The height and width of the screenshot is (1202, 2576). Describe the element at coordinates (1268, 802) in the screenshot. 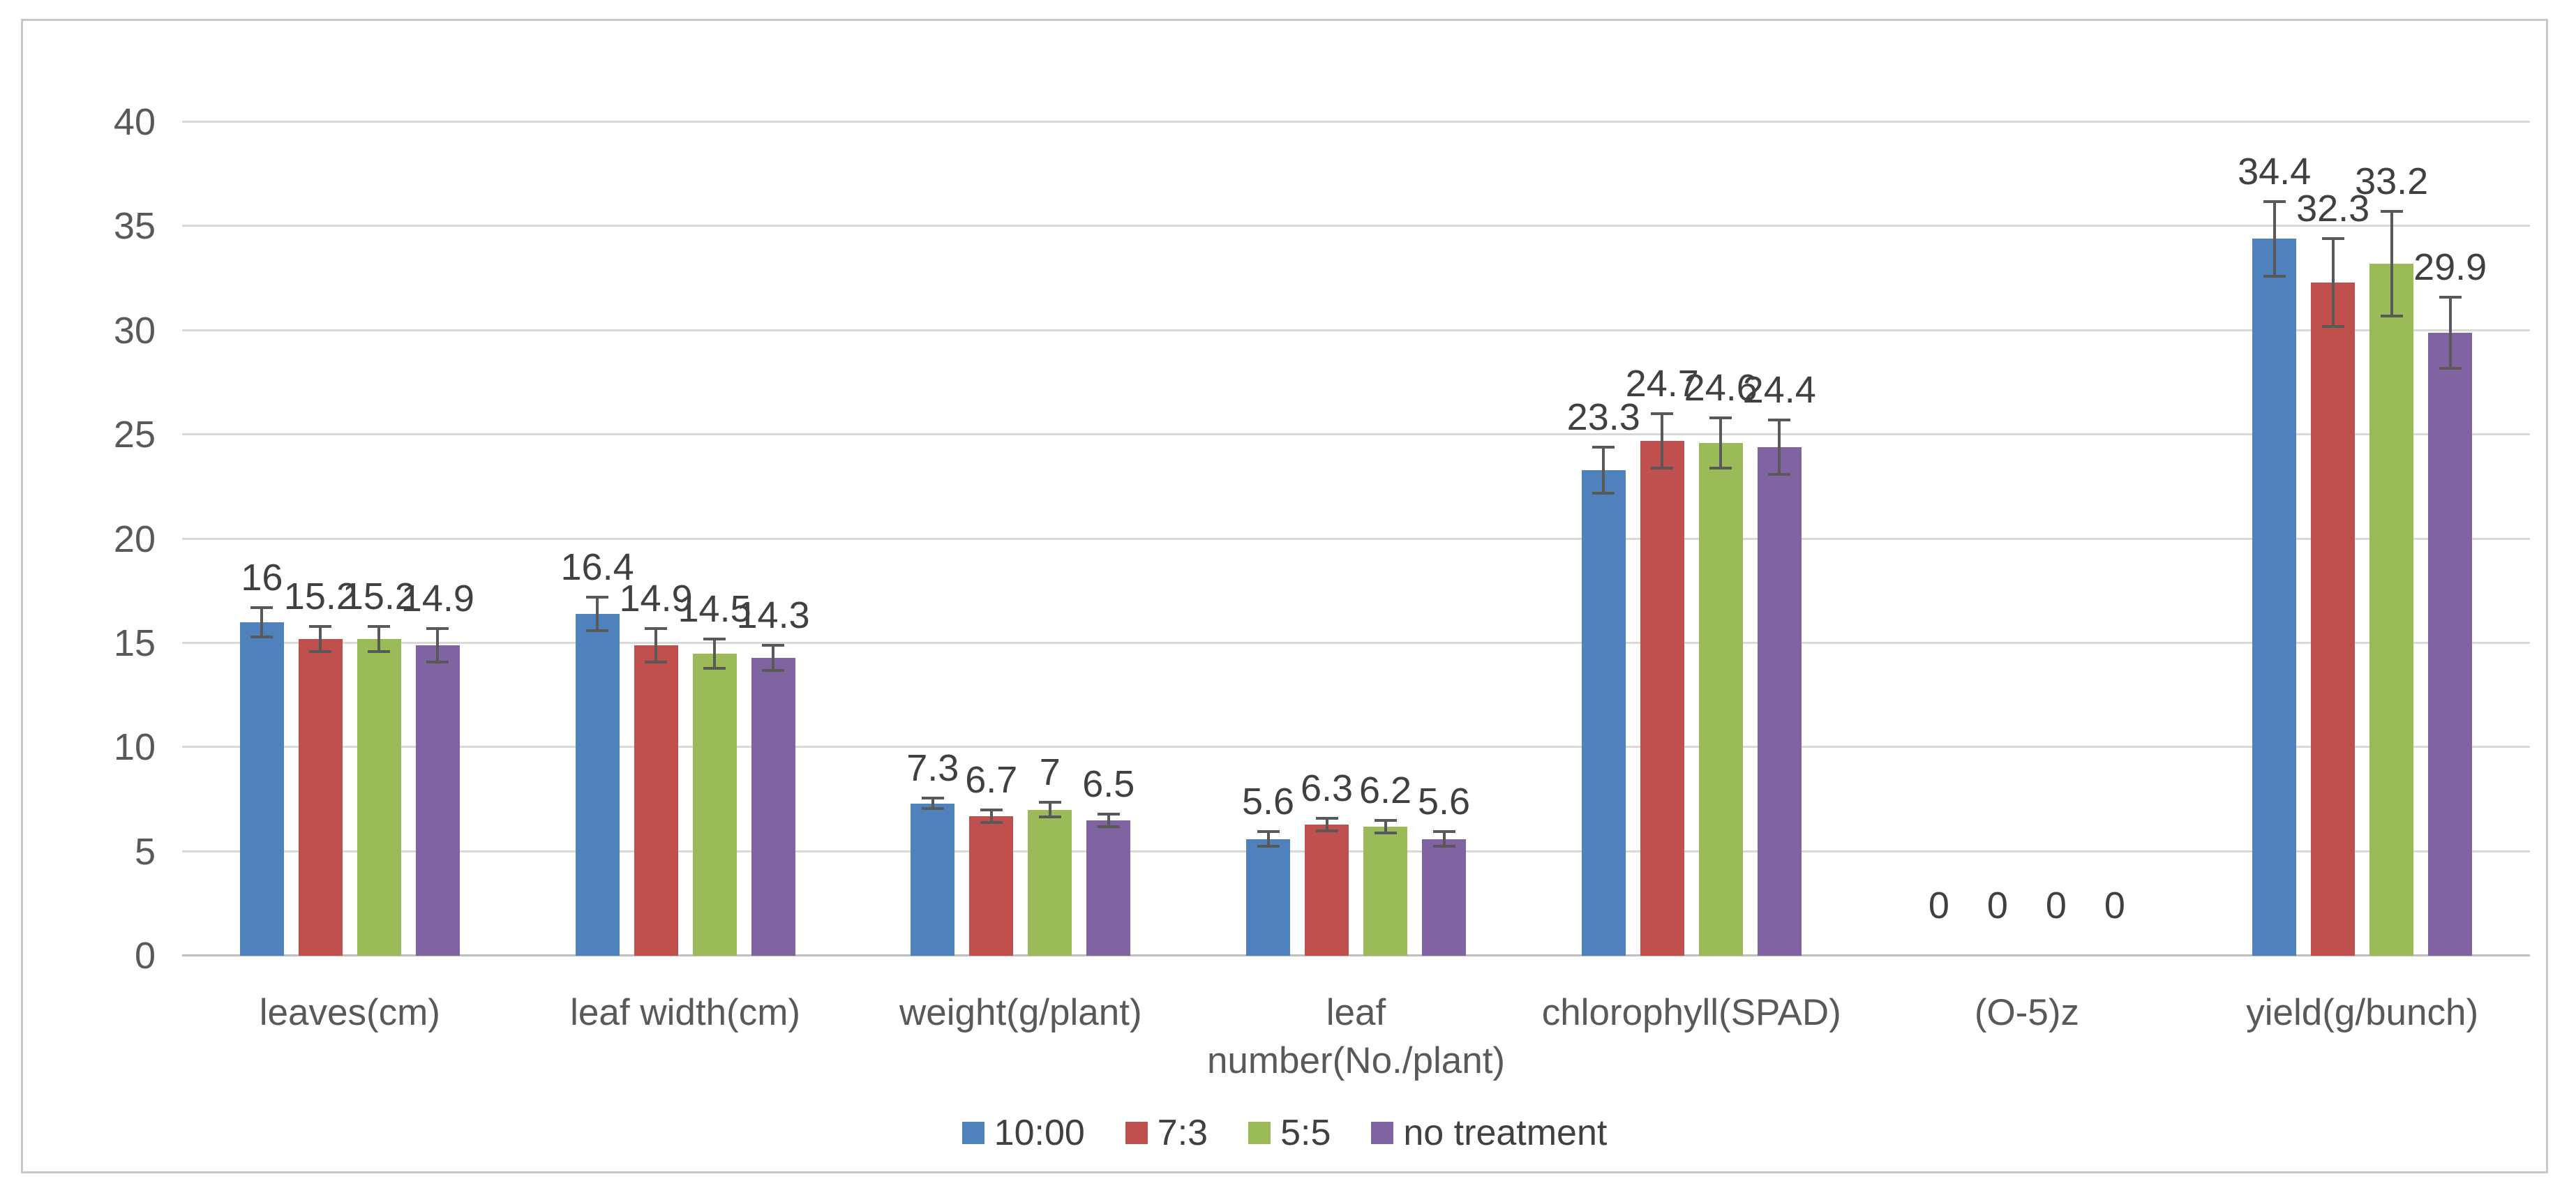

I see `bar-value-label: 5.6` at that location.